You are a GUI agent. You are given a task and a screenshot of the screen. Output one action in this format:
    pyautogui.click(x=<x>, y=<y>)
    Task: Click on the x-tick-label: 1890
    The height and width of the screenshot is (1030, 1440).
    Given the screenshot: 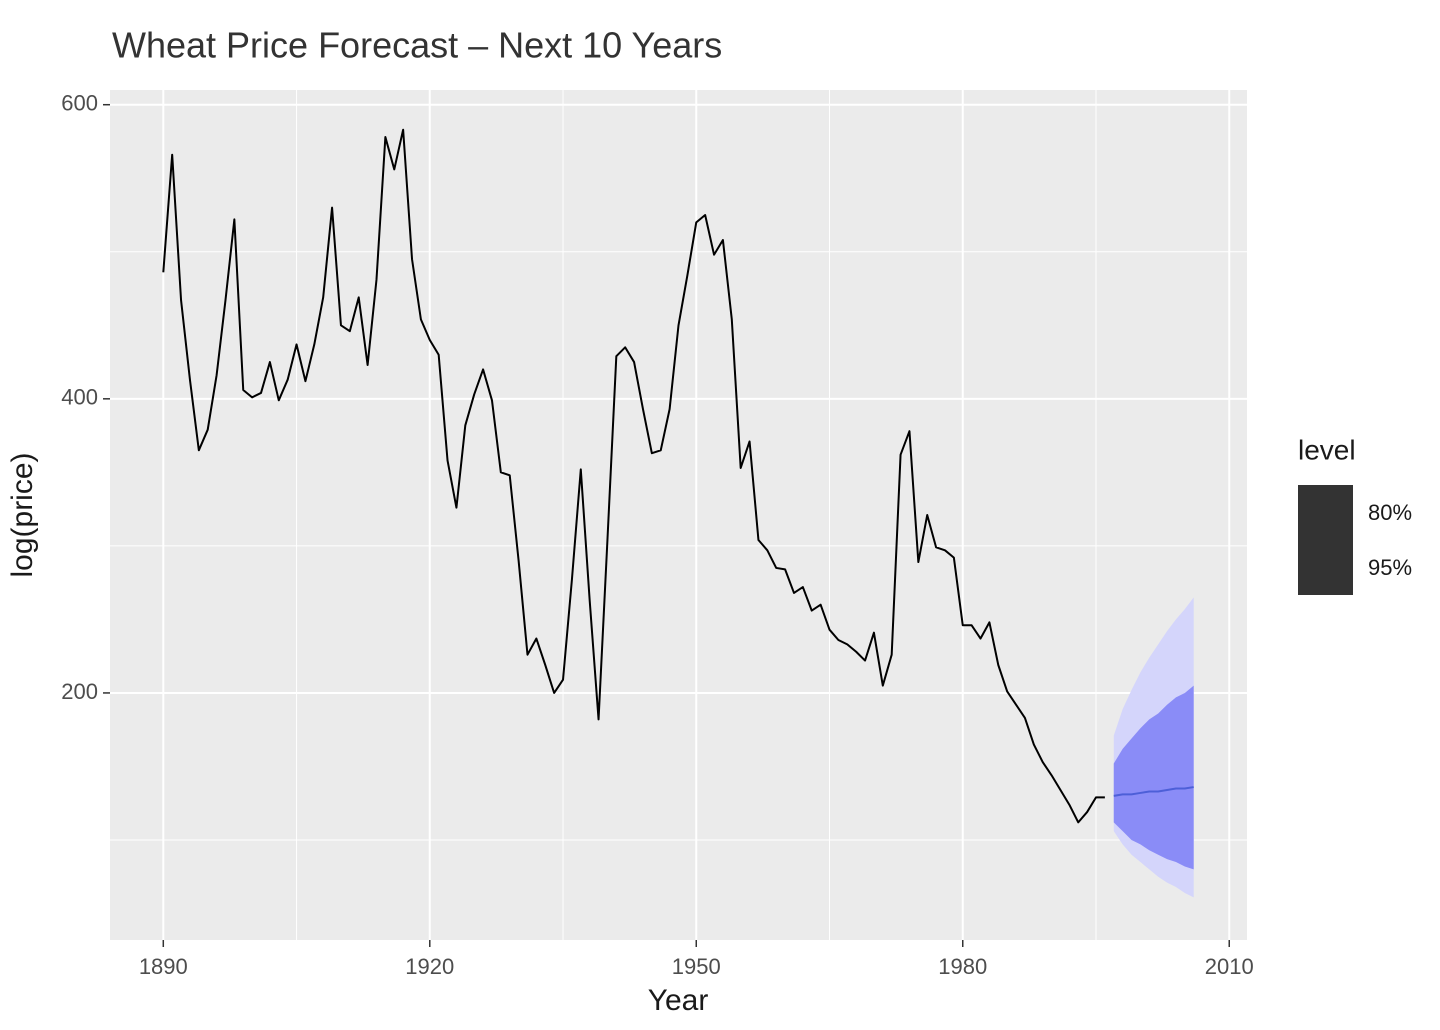 What is the action you would take?
    pyautogui.click(x=163, y=966)
    